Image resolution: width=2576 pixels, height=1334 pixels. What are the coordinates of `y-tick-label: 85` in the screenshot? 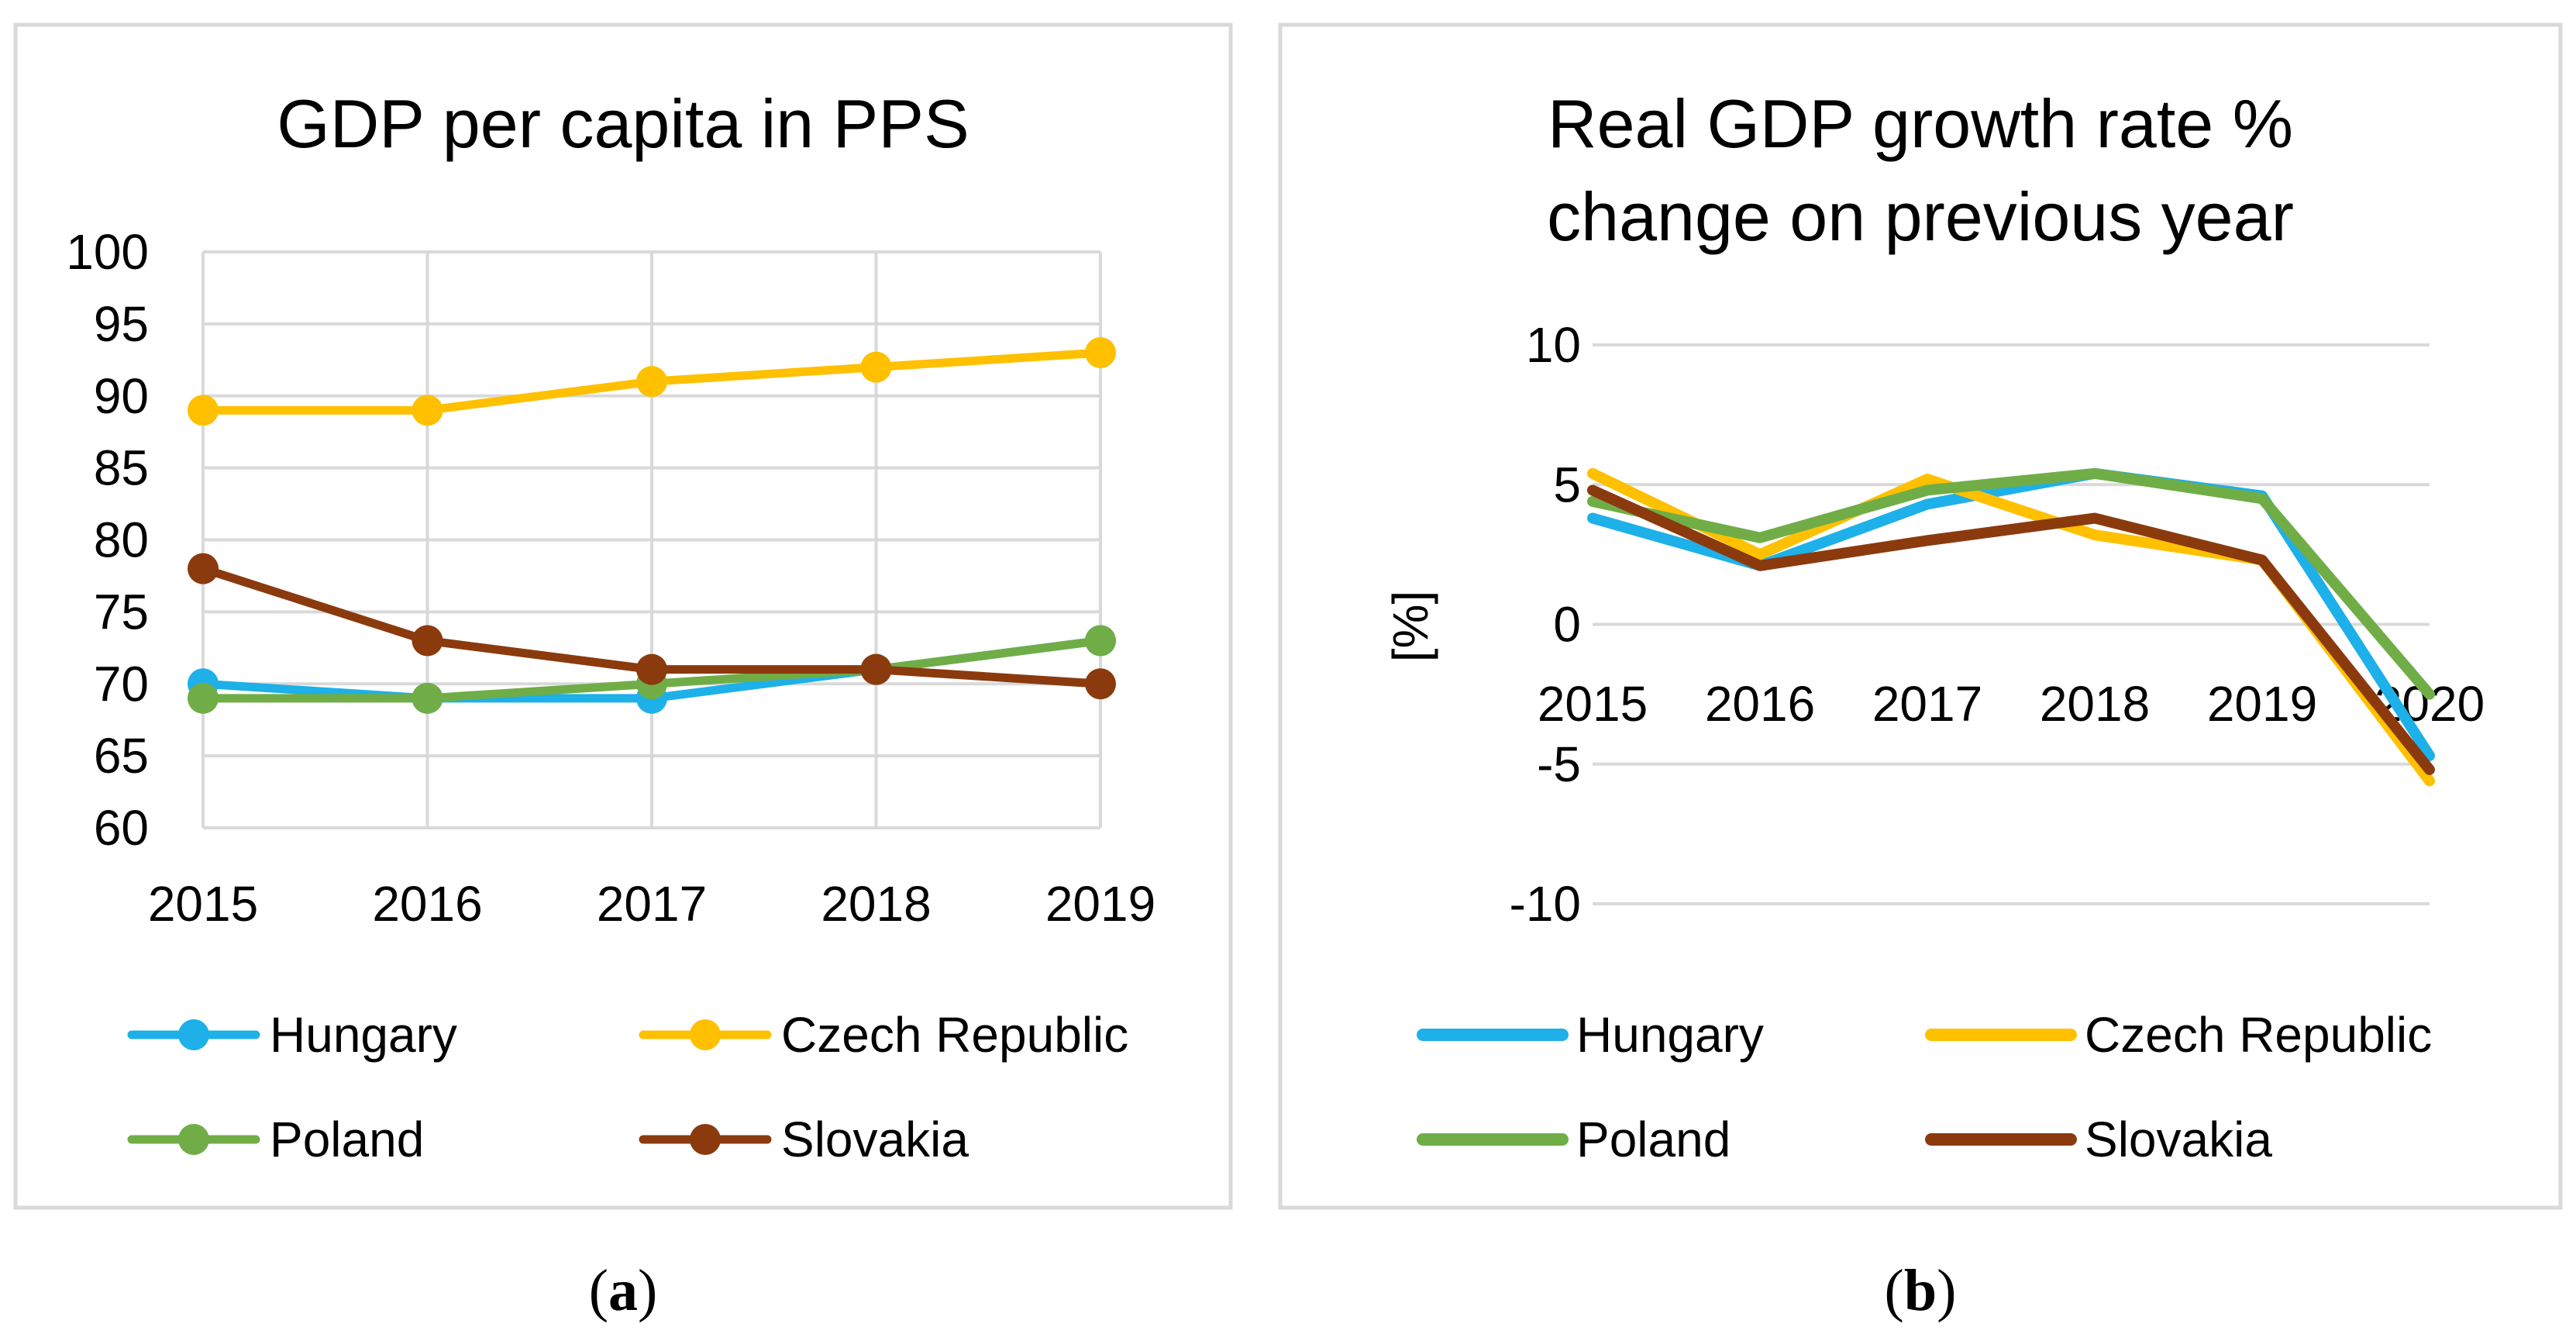 It's located at (121, 468).